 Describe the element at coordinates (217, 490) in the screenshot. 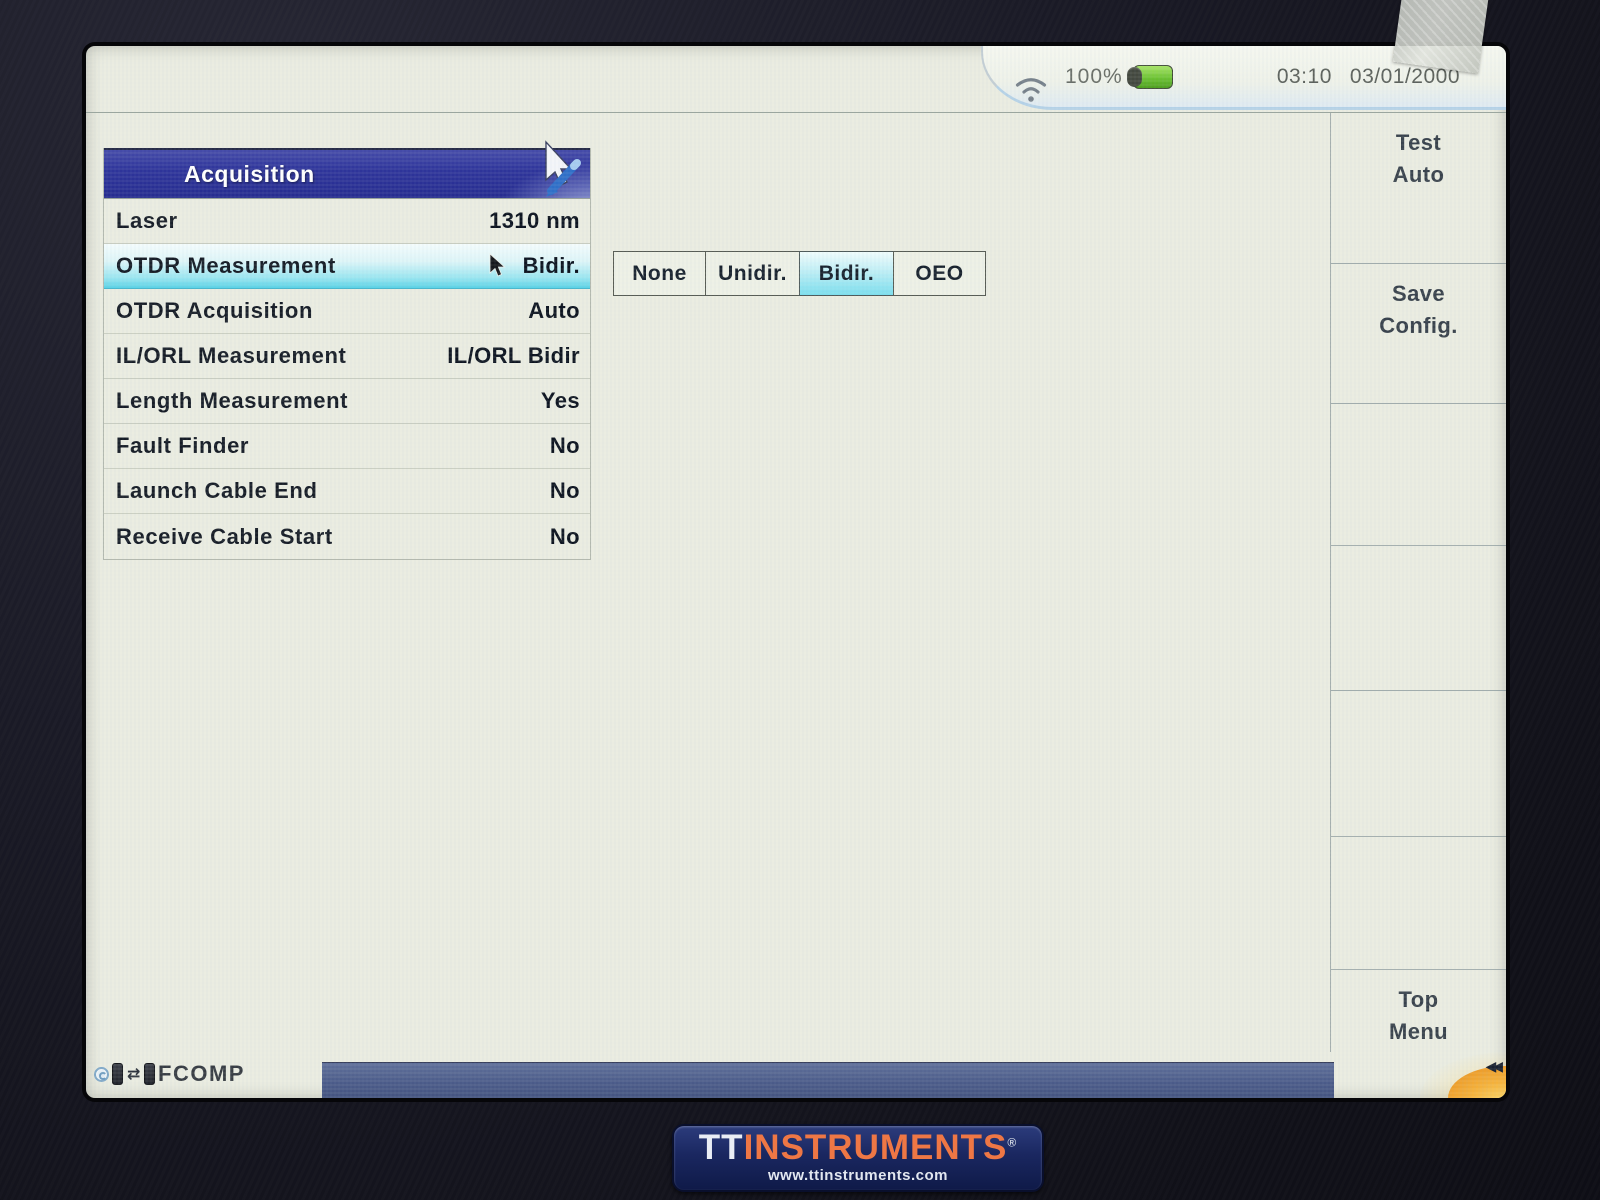

I see `setting-label: Launch Cable End` at that location.